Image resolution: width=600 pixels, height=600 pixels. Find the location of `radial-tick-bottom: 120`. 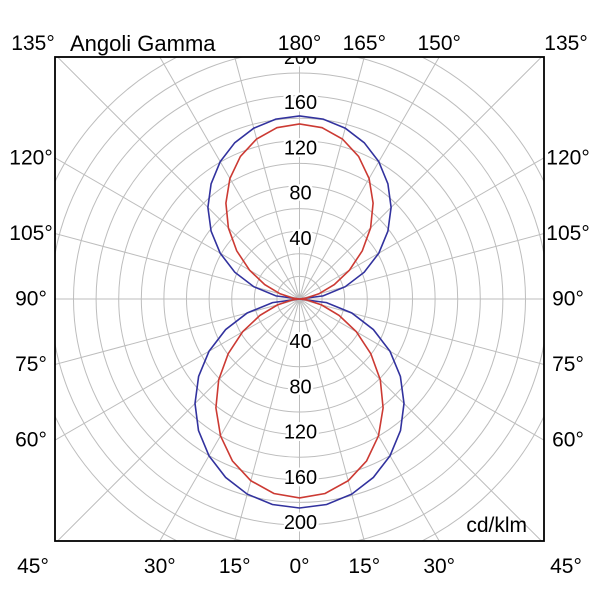

radial-tick-bottom: 120 is located at coordinates (300, 433).